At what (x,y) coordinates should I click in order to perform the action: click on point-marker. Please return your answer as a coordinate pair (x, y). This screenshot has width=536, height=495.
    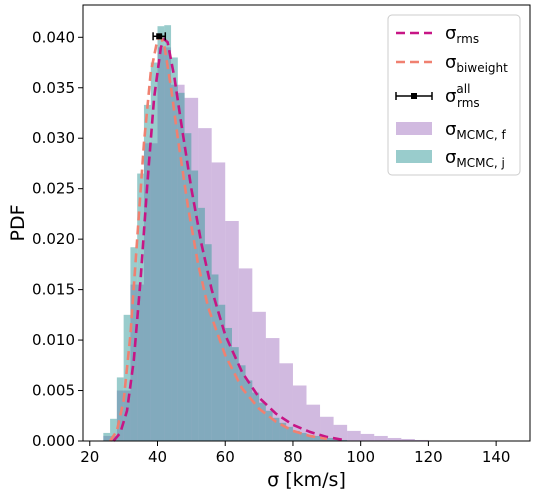
    Looking at the image, I should click on (159, 36).